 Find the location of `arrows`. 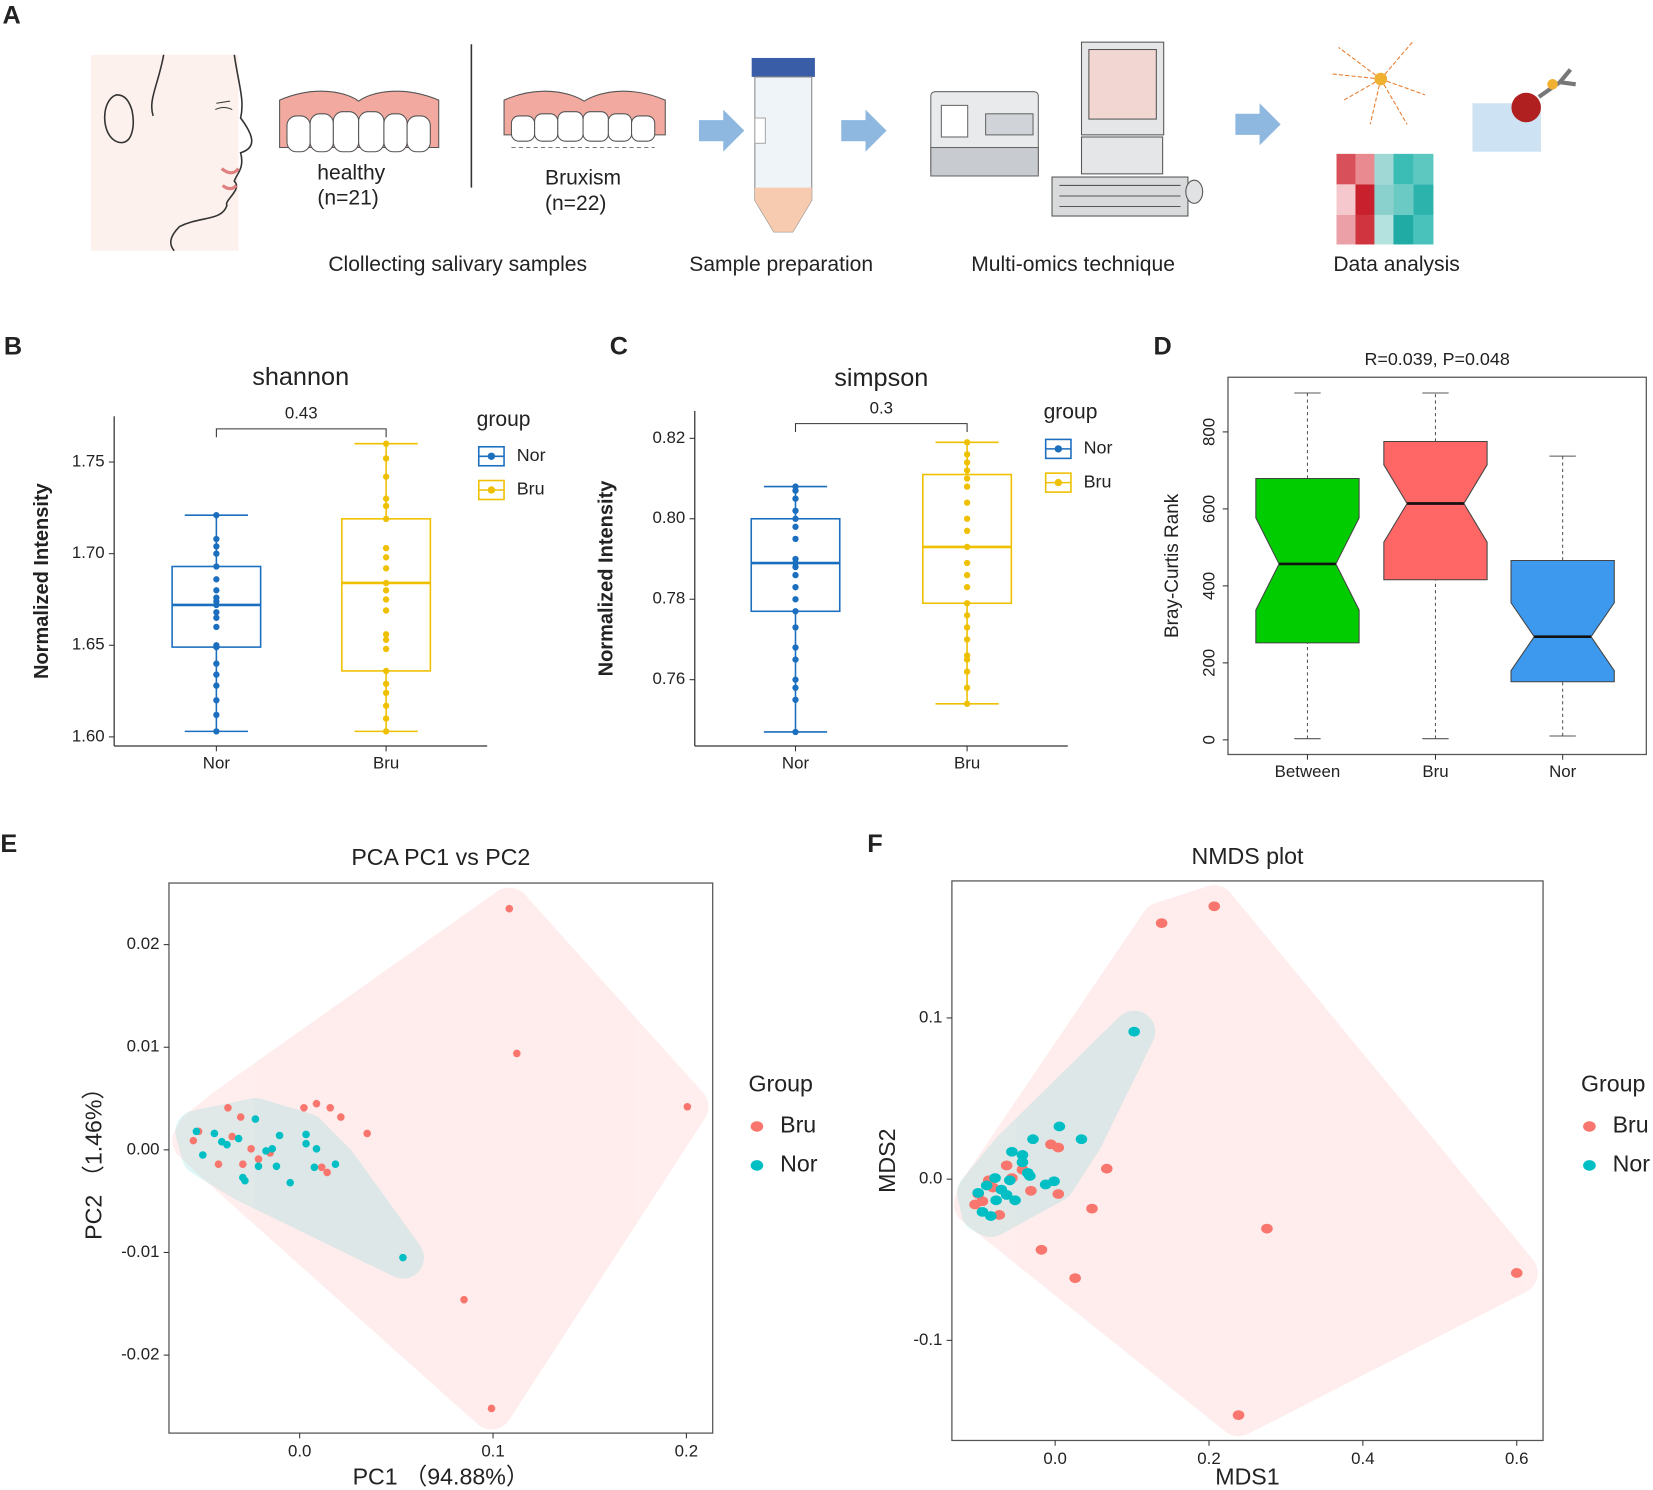

arrows is located at coordinates (989, 127).